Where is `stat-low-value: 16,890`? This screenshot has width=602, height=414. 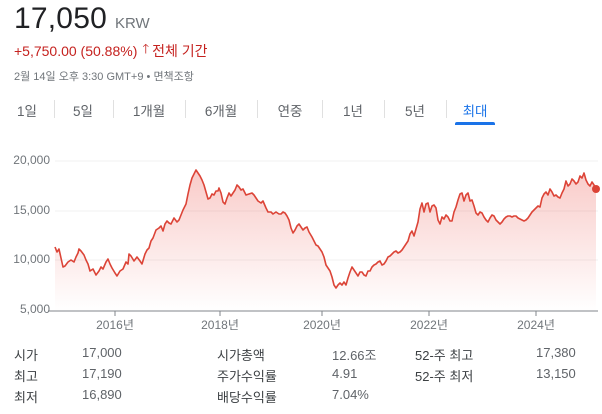
stat-low-value: 16,890 is located at coordinates (102, 394).